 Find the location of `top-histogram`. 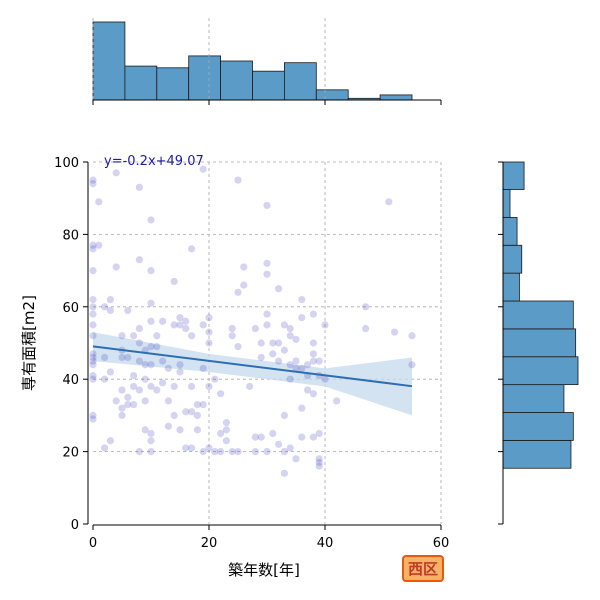

top-histogram is located at coordinates (267, 61).